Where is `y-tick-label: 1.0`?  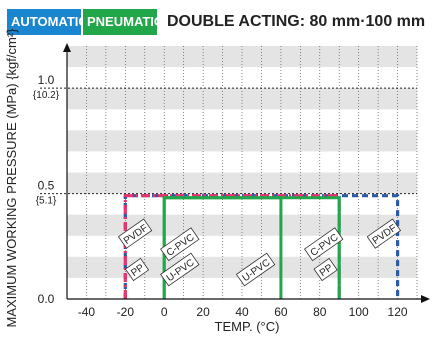
y-tick-label: 1.0 is located at coordinates (46, 80).